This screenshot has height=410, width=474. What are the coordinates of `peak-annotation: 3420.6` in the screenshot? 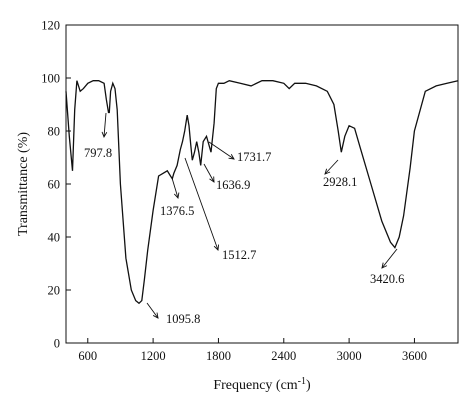 It's located at (387, 267).